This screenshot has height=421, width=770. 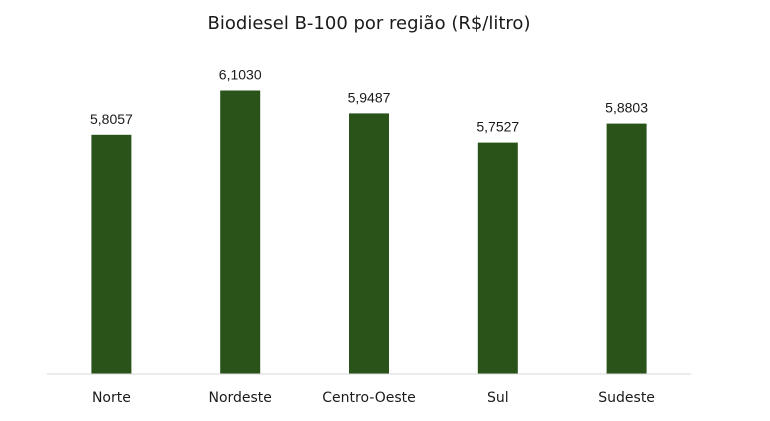 I want to click on data-label: 5,8057, so click(x=111, y=119).